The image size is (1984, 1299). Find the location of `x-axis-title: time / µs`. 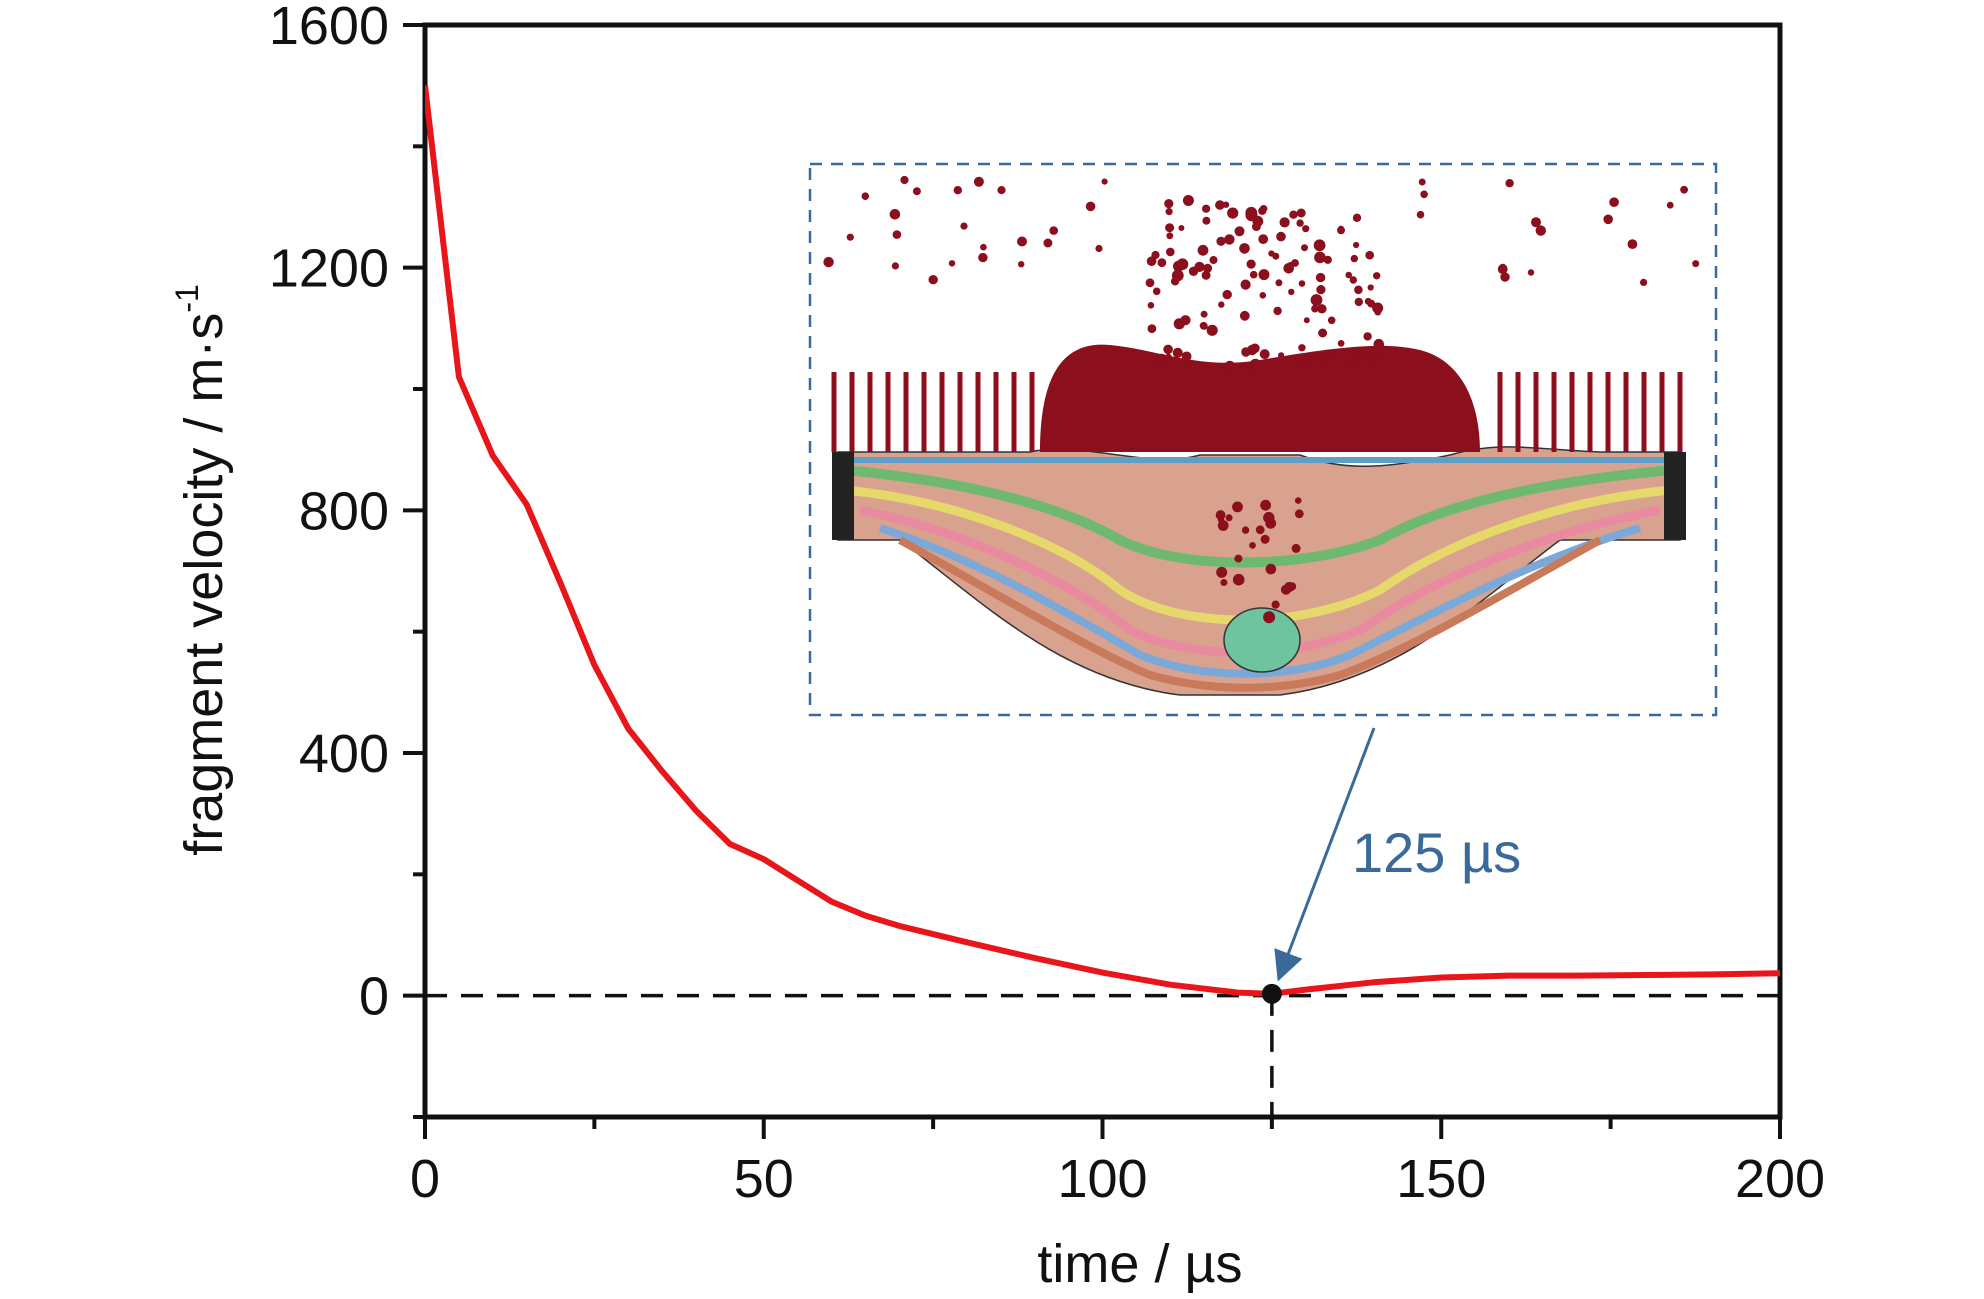

x-axis-title: time / µs is located at coordinates (1139, 1264).